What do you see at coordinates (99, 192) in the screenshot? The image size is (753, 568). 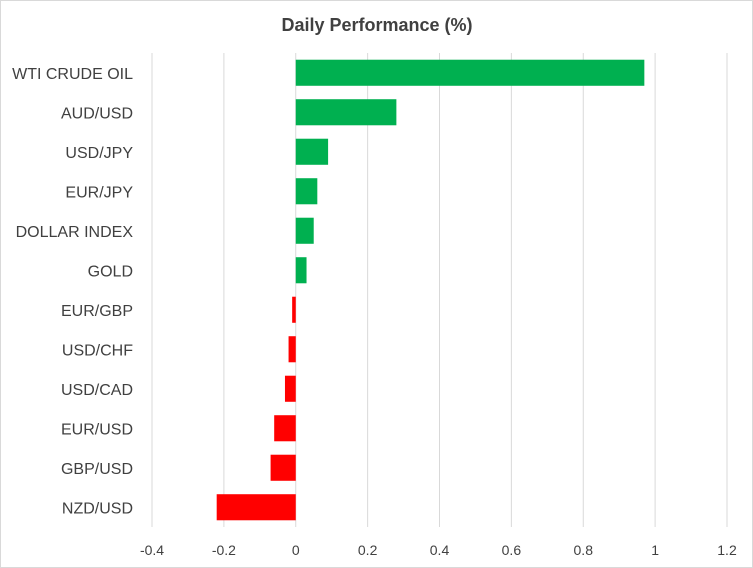 I see `category-label: EUR/JPY` at bounding box center [99, 192].